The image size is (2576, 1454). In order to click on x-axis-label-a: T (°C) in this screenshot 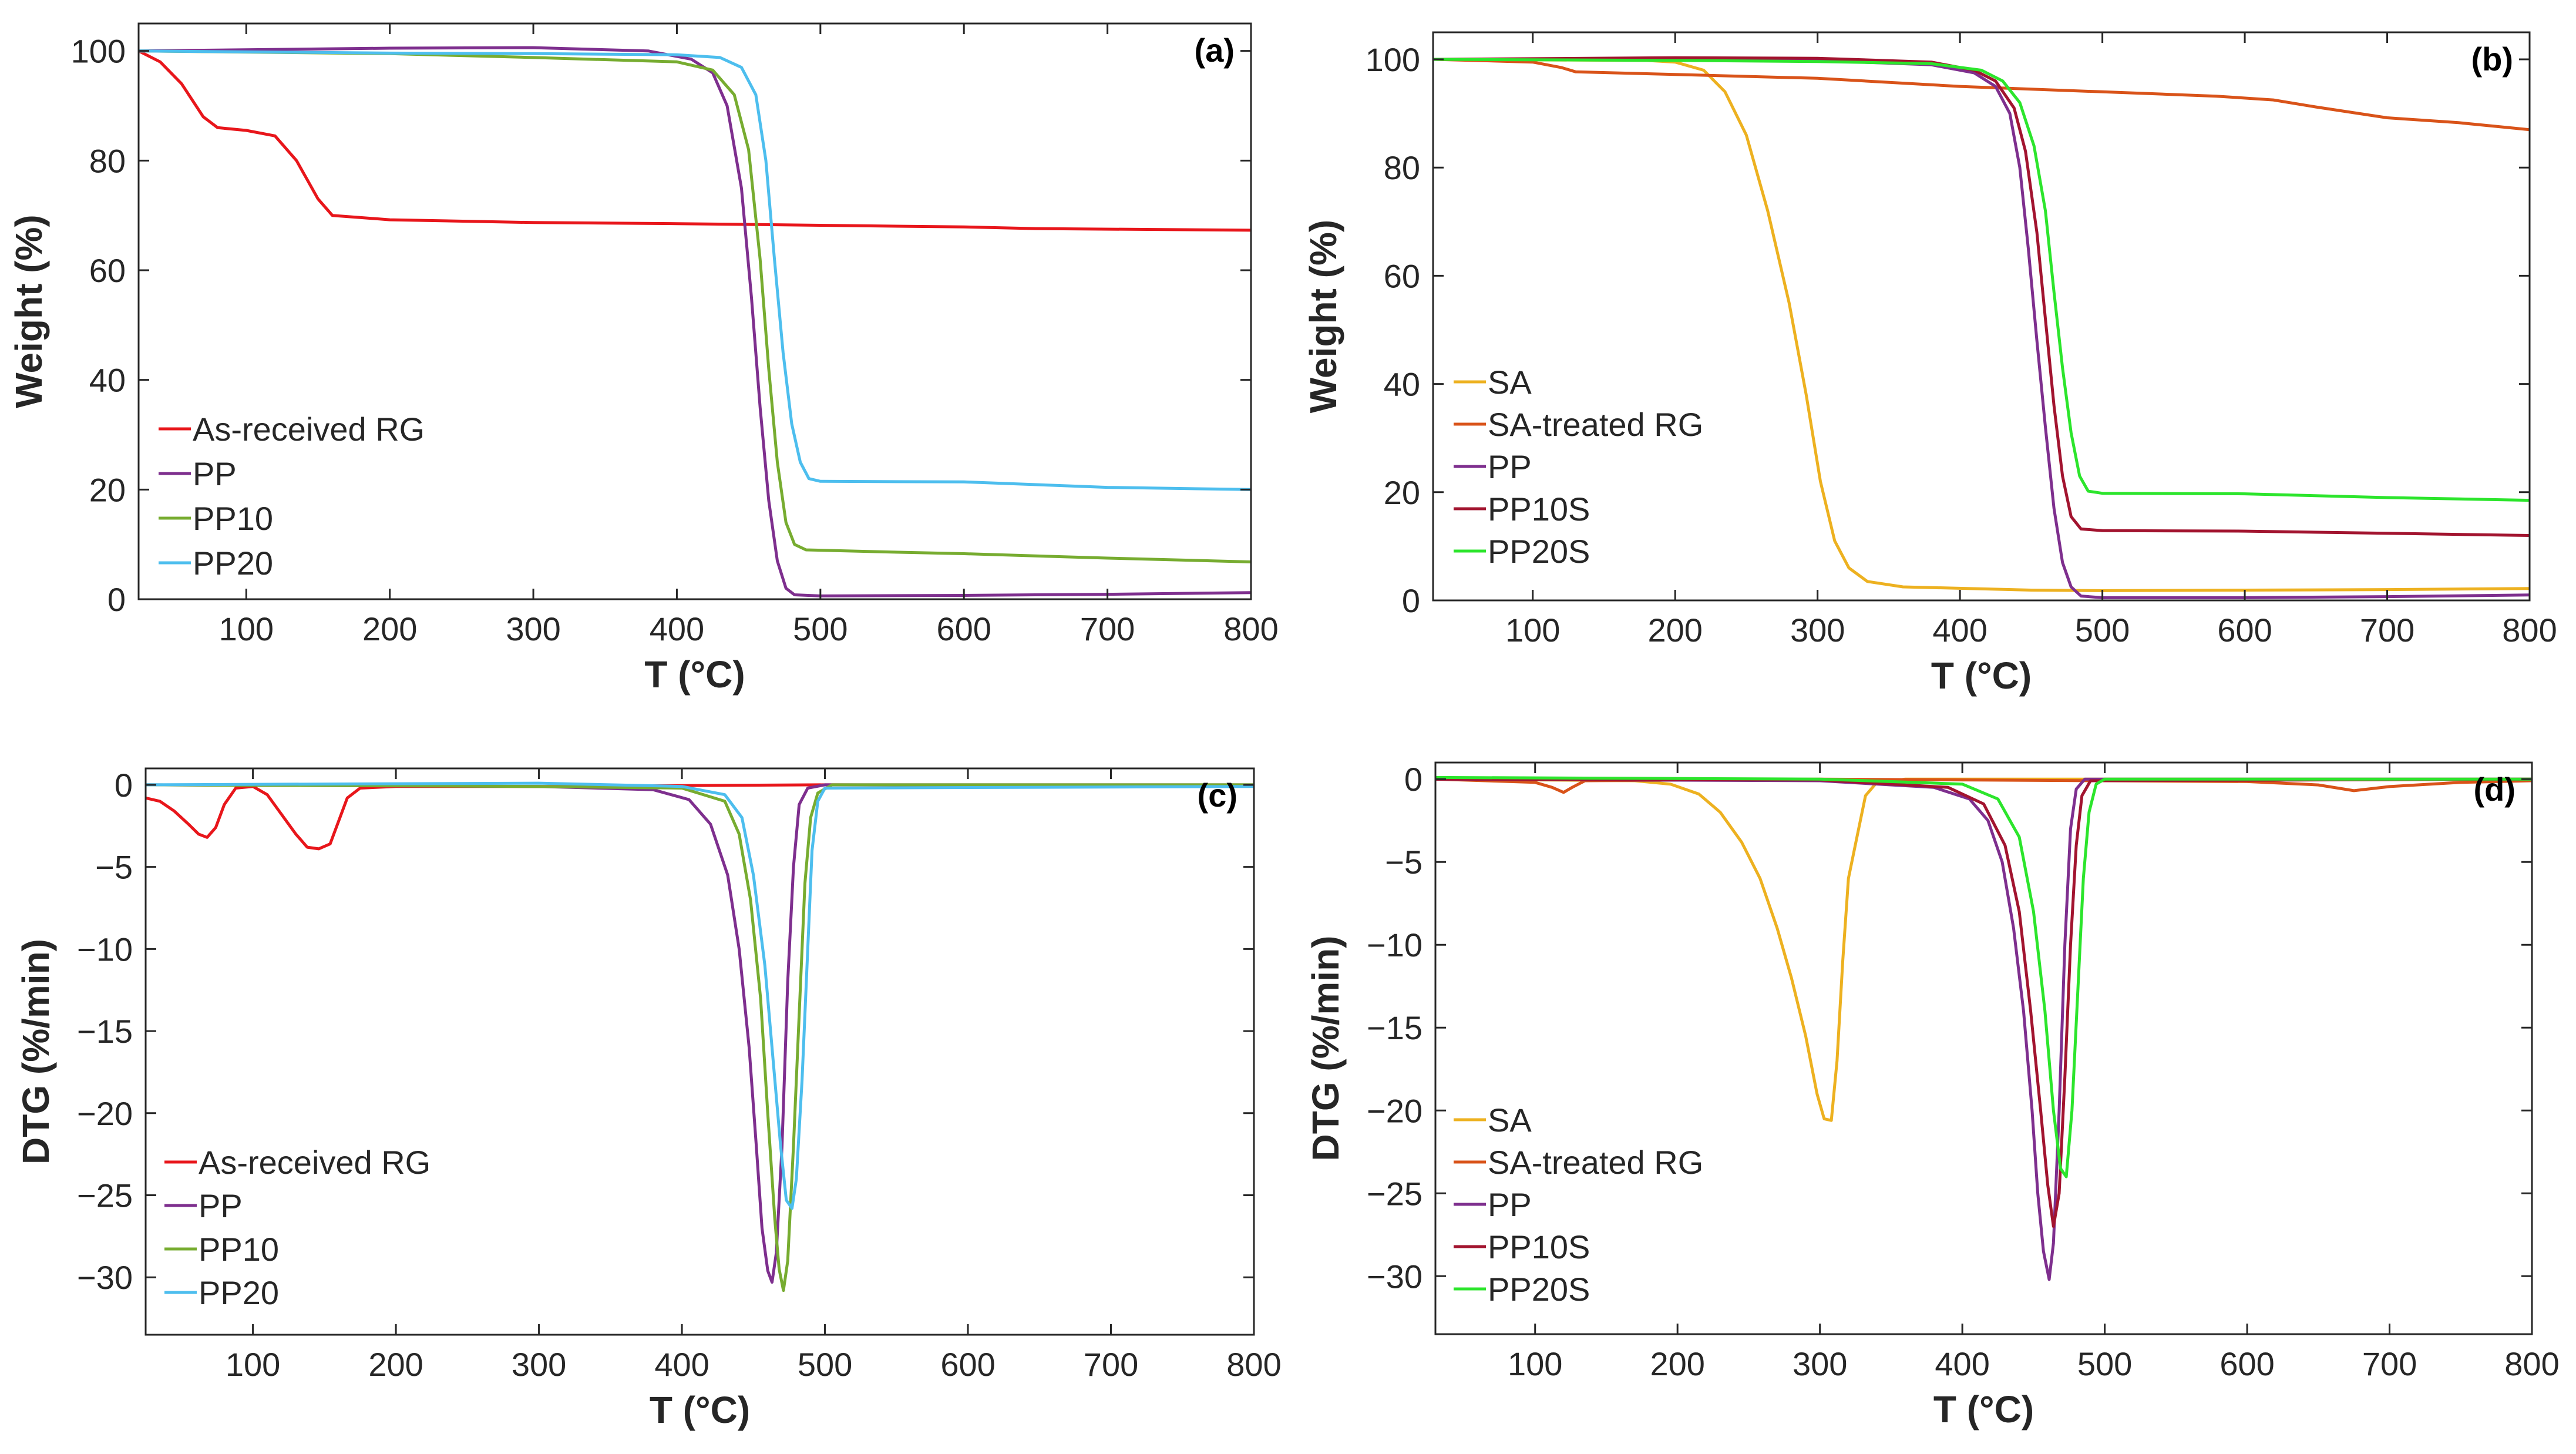, I will do `click(695, 674)`.